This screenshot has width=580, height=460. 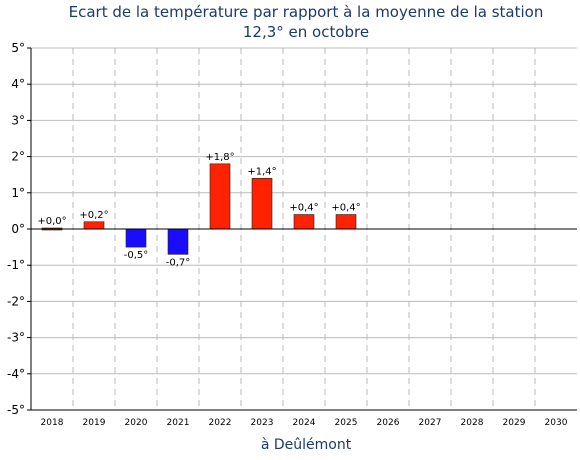 What do you see at coordinates (472, 423) in the screenshot?
I see `x-tick-label: 2028` at bounding box center [472, 423].